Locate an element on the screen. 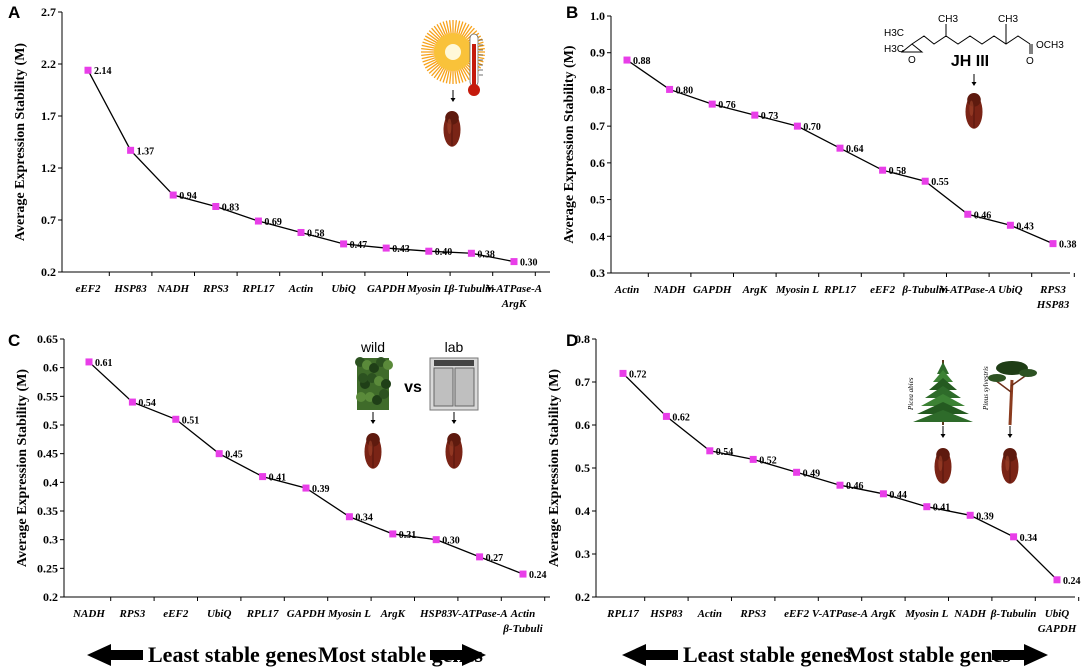  pine-tree-icon is located at coordinates (1012, 393).